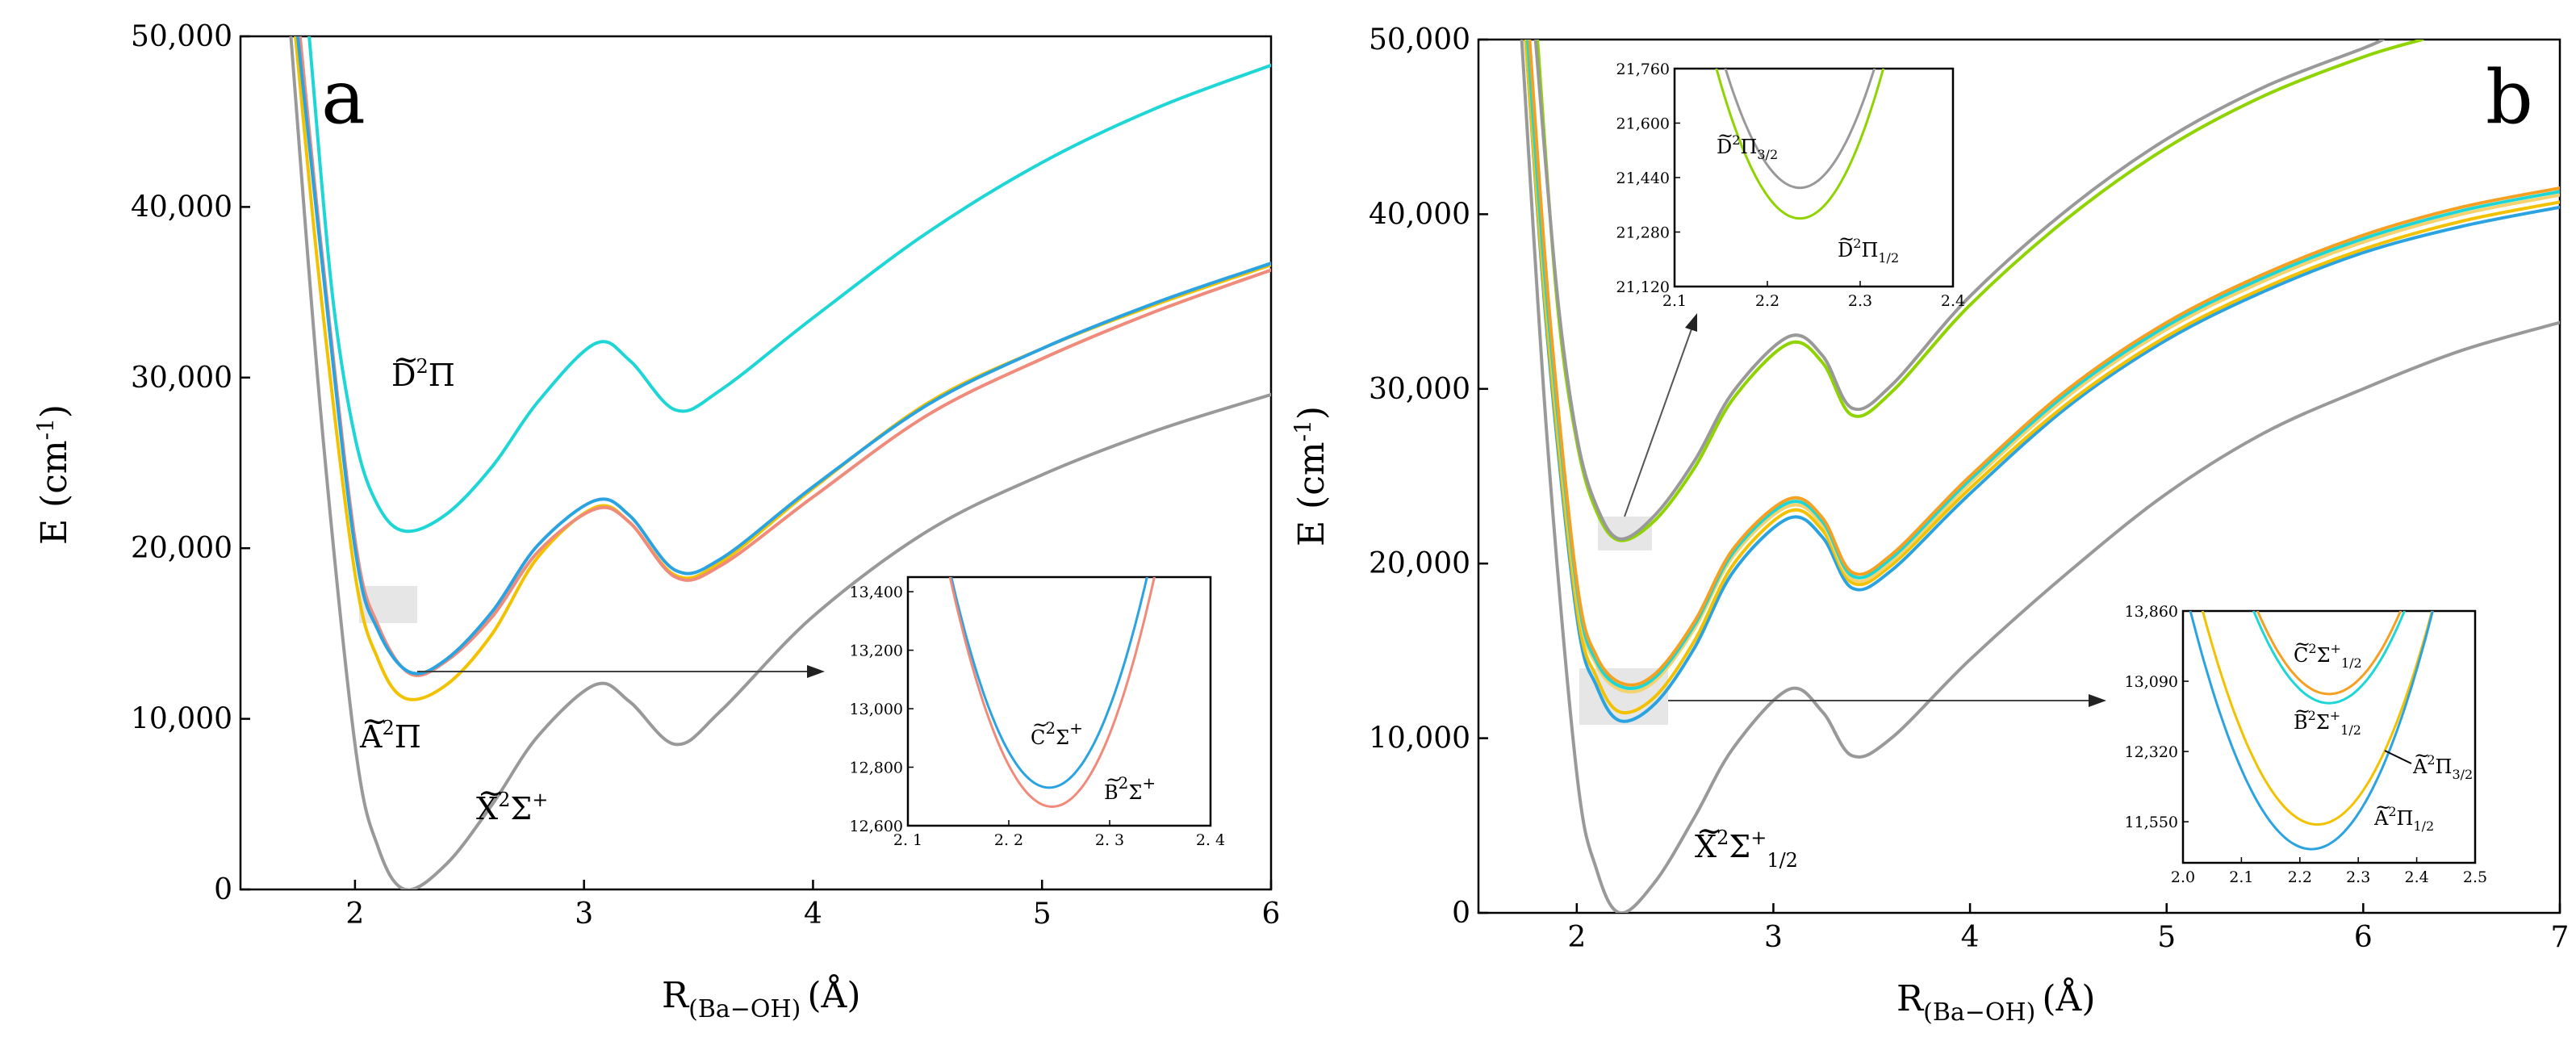 The height and width of the screenshot is (1042, 2576). What do you see at coordinates (1057, 734) in the screenshot?
I see `svg-text: C2Σ+` at bounding box center [1057, 734].